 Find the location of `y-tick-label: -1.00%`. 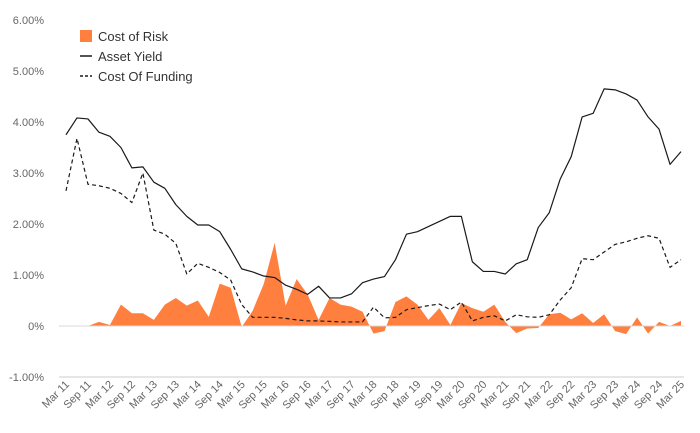

y-tick-label: -1.00% is located at coordinates (26, 378).